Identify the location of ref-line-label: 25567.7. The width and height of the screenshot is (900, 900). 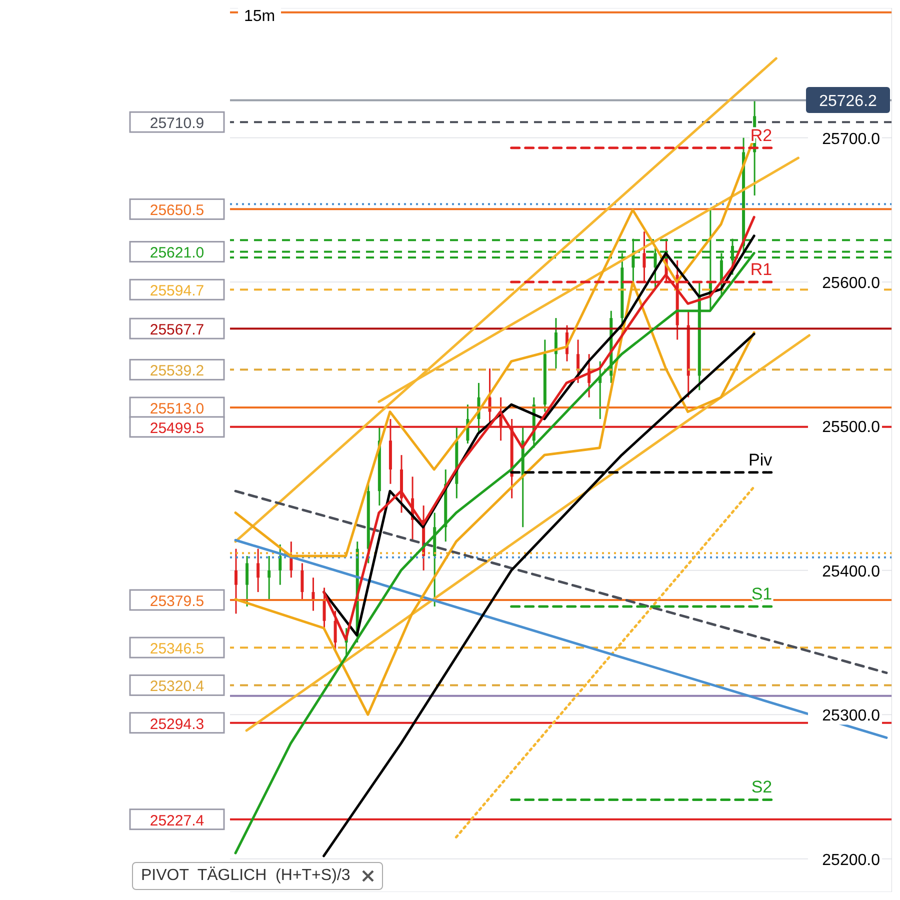
(177, 330).